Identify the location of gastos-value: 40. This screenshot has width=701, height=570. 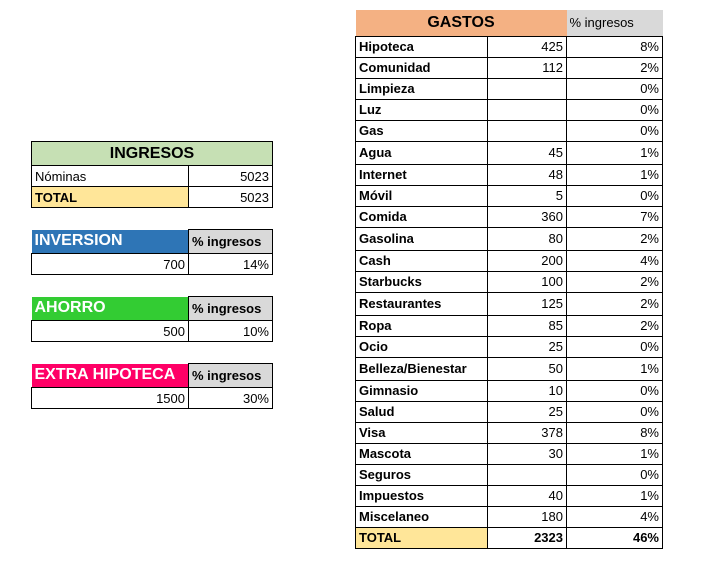
(527, 495).